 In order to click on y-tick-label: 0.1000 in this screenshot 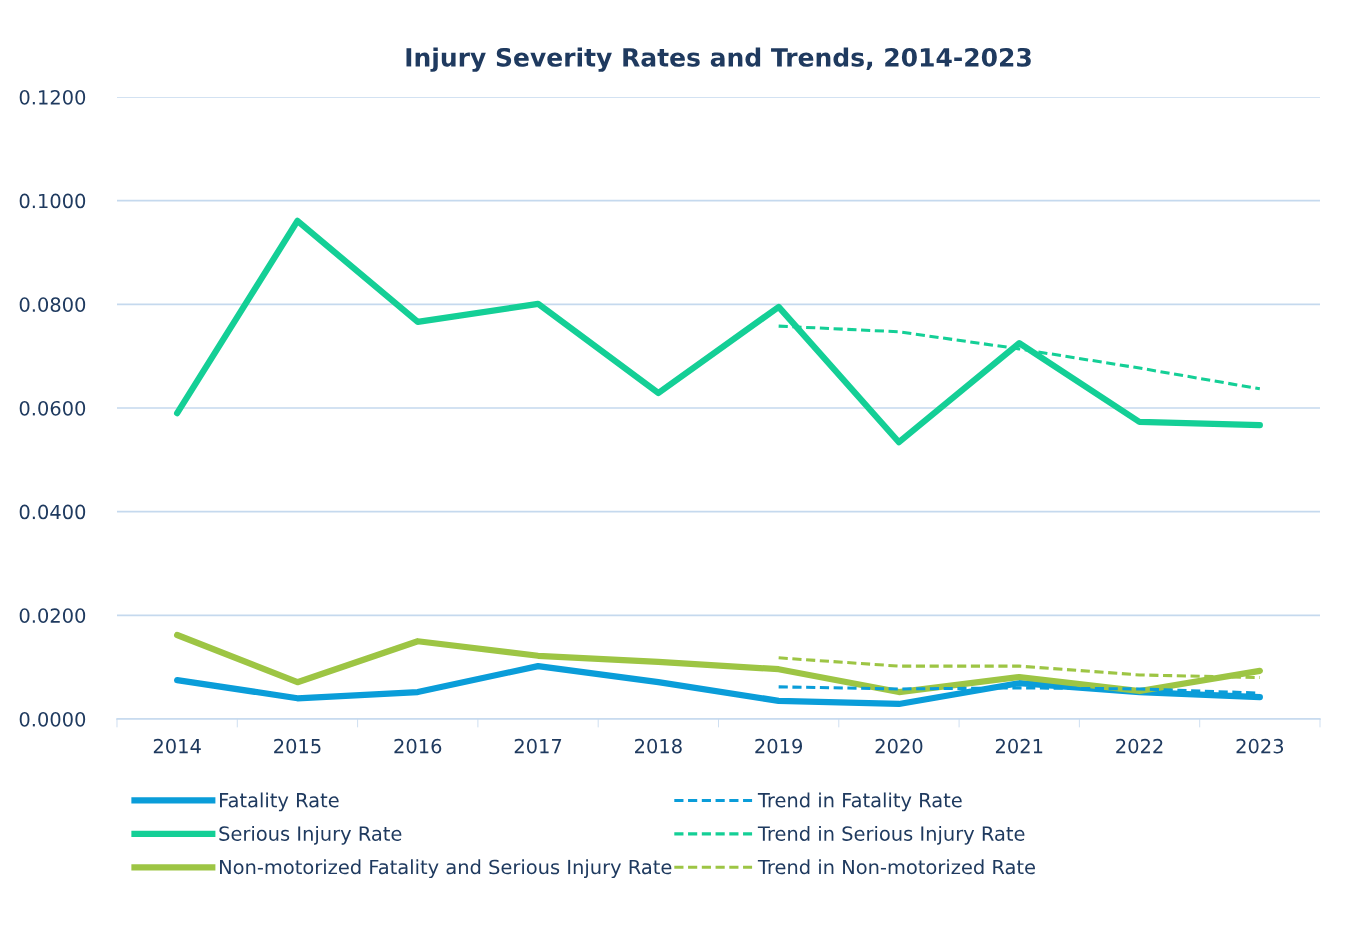, I will do `click(52, 201)`.